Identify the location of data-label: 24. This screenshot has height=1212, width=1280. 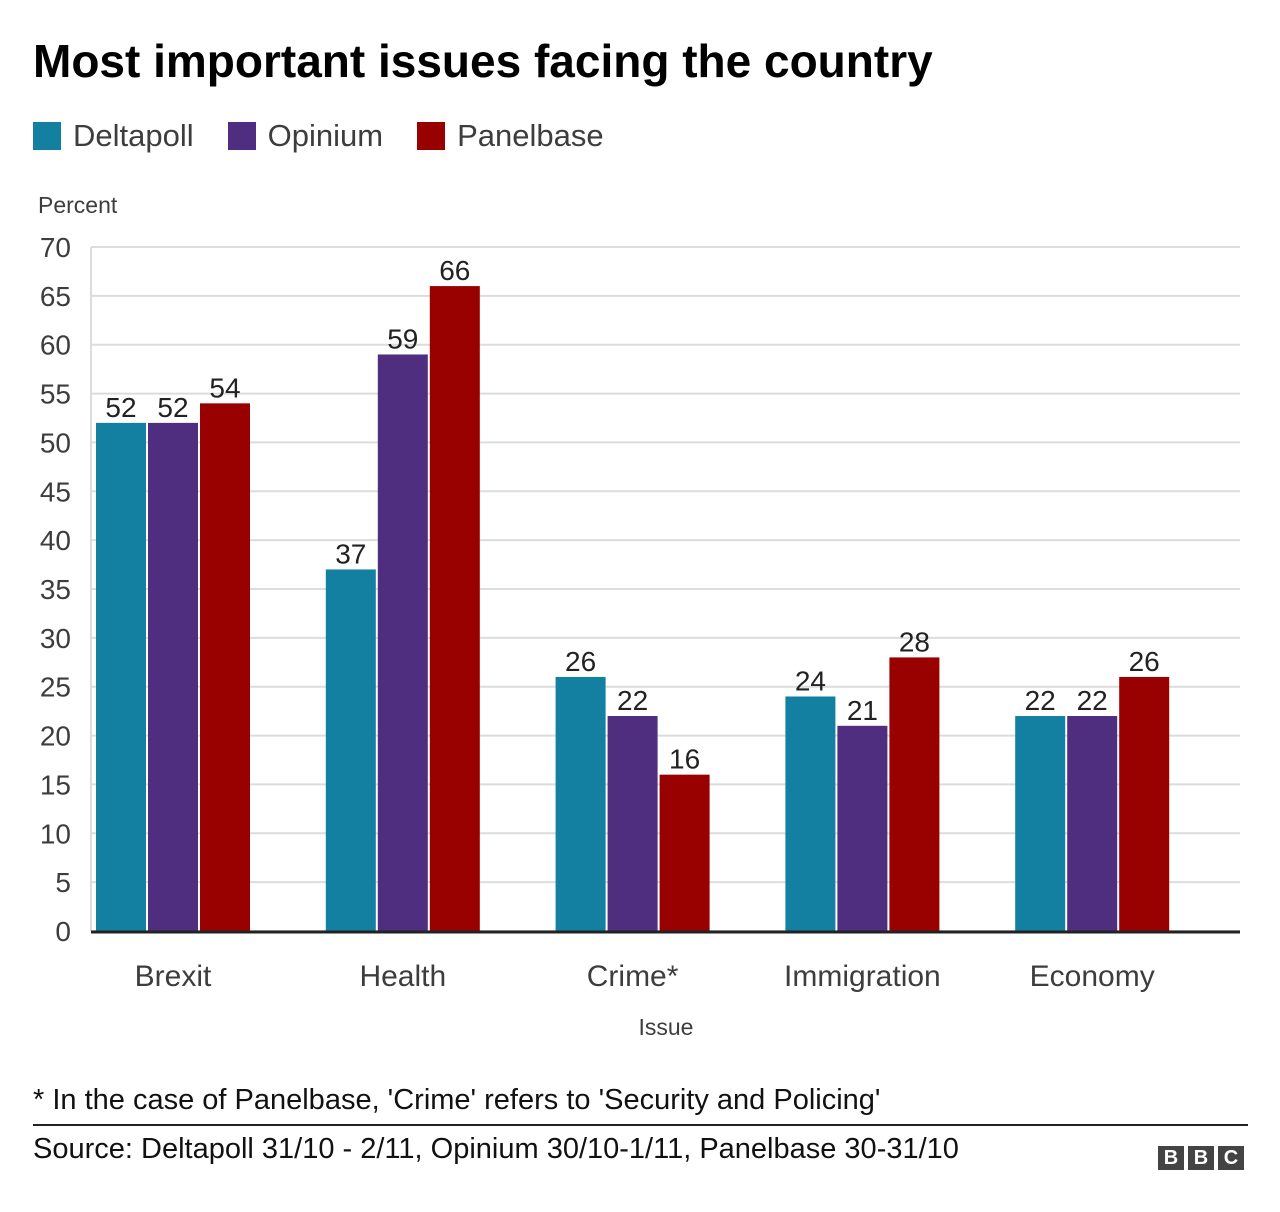
(810, 680).